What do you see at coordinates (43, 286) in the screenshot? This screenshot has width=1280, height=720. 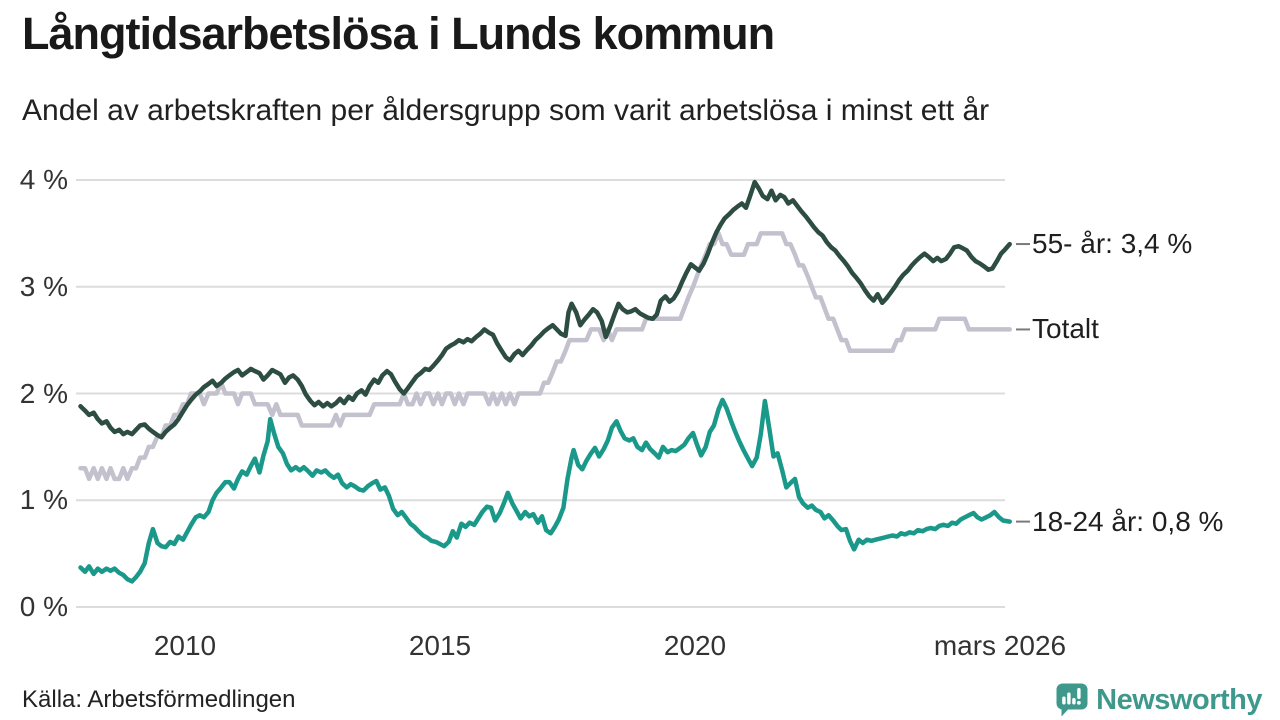 I see `y-axis-tick-label: 3 %` at bounding box center [43, 286].